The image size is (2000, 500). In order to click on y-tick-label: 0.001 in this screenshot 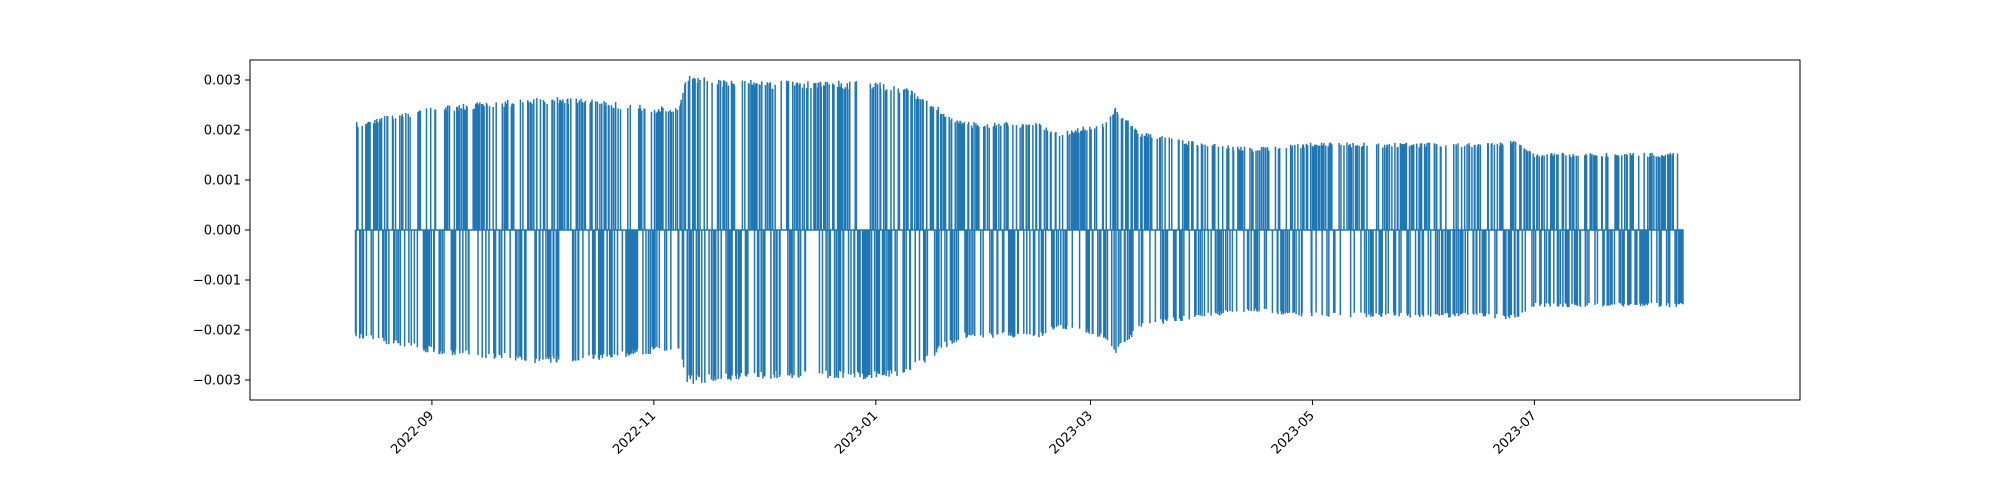, I will do `click(222, 181)`.